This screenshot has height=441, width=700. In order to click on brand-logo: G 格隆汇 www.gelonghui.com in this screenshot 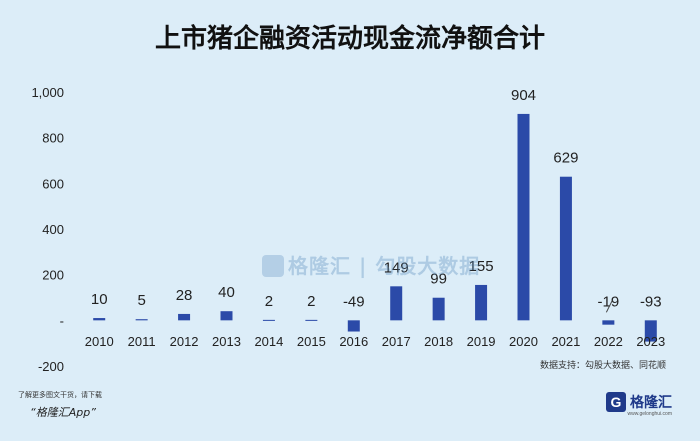, I will do `click(639, 404)`.